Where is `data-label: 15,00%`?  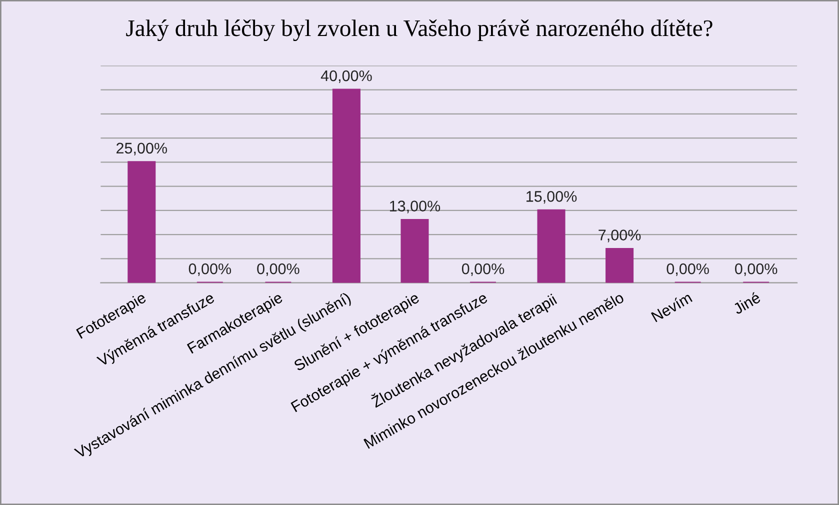
data-label: 15,00% is located at coordinates (551, 197).